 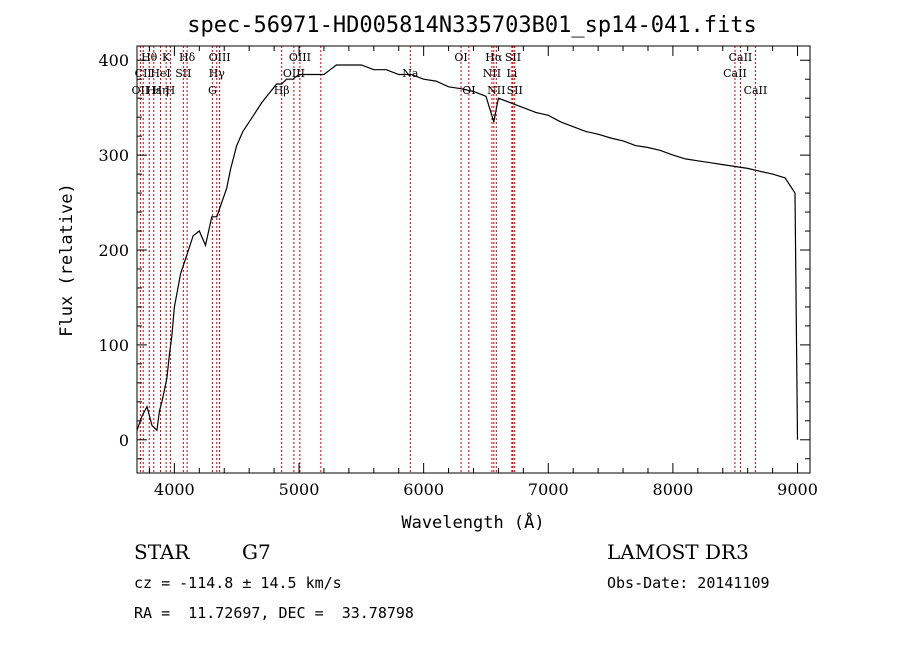 I want to click on line-label-11: SII, so click(x=183, y=73).